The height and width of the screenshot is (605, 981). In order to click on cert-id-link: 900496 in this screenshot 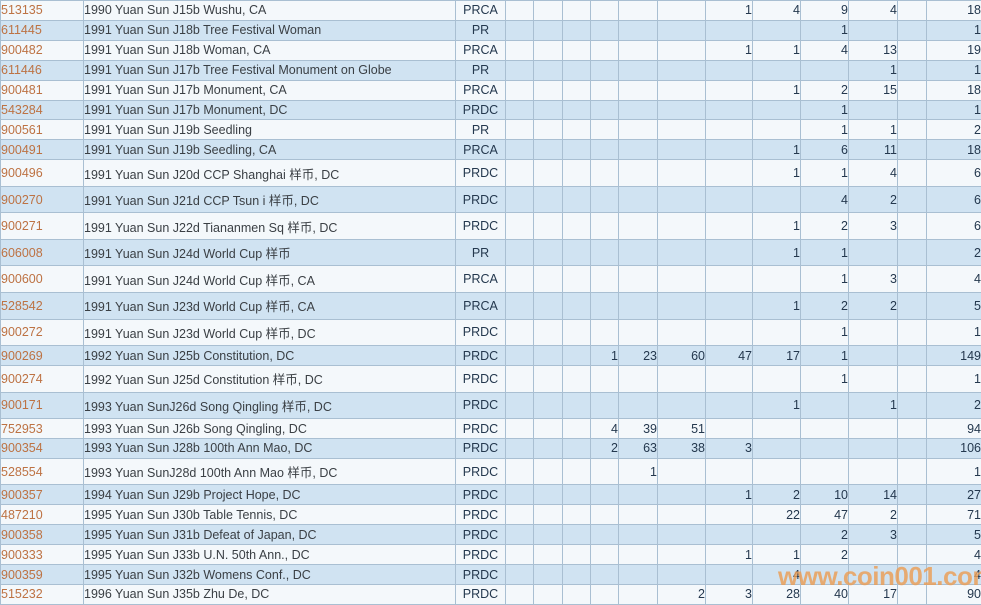, I will do `click(42, 173)`.